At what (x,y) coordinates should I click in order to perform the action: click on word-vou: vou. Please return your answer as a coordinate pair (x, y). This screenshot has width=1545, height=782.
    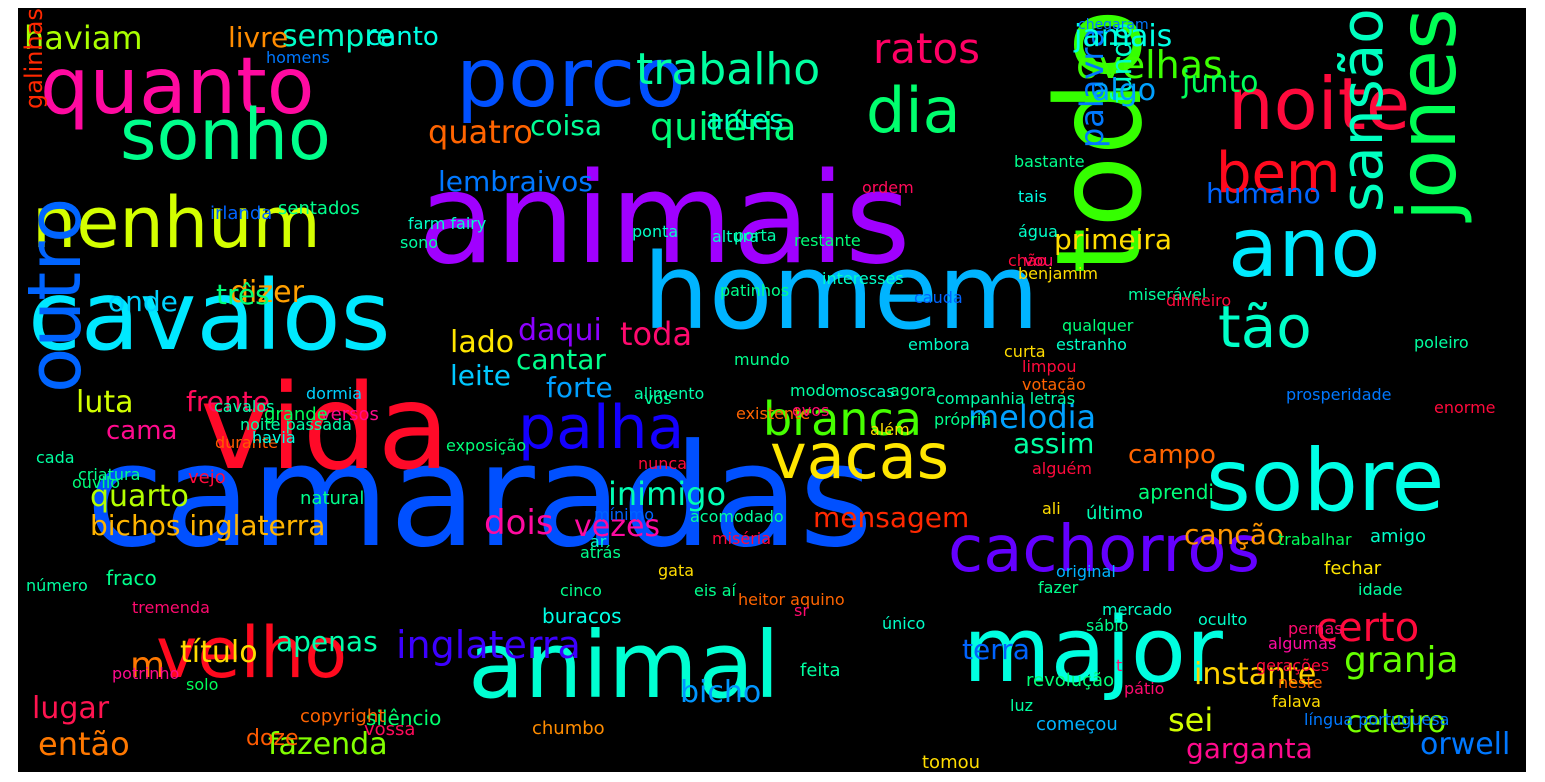
    Looking at the image, I should click on (1039, 260).